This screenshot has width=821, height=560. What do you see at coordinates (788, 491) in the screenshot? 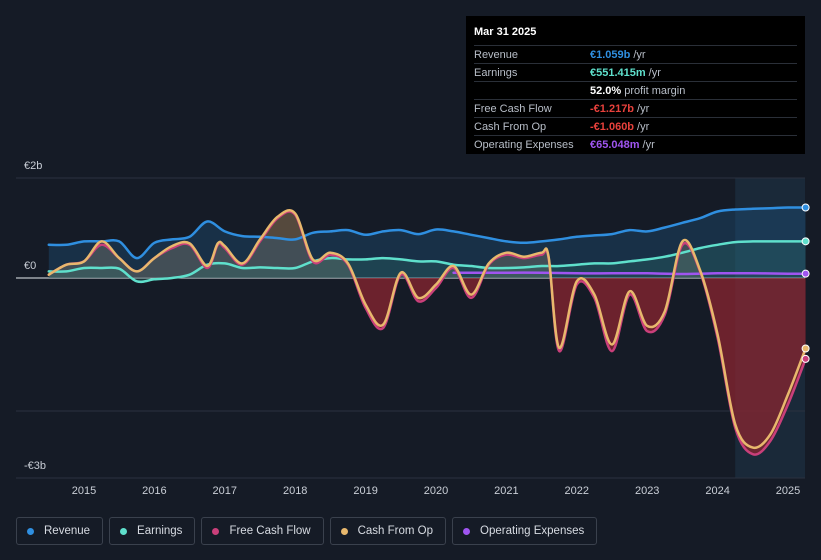
I see `x-tick-label: 2025` at bounding box center [788, 491].